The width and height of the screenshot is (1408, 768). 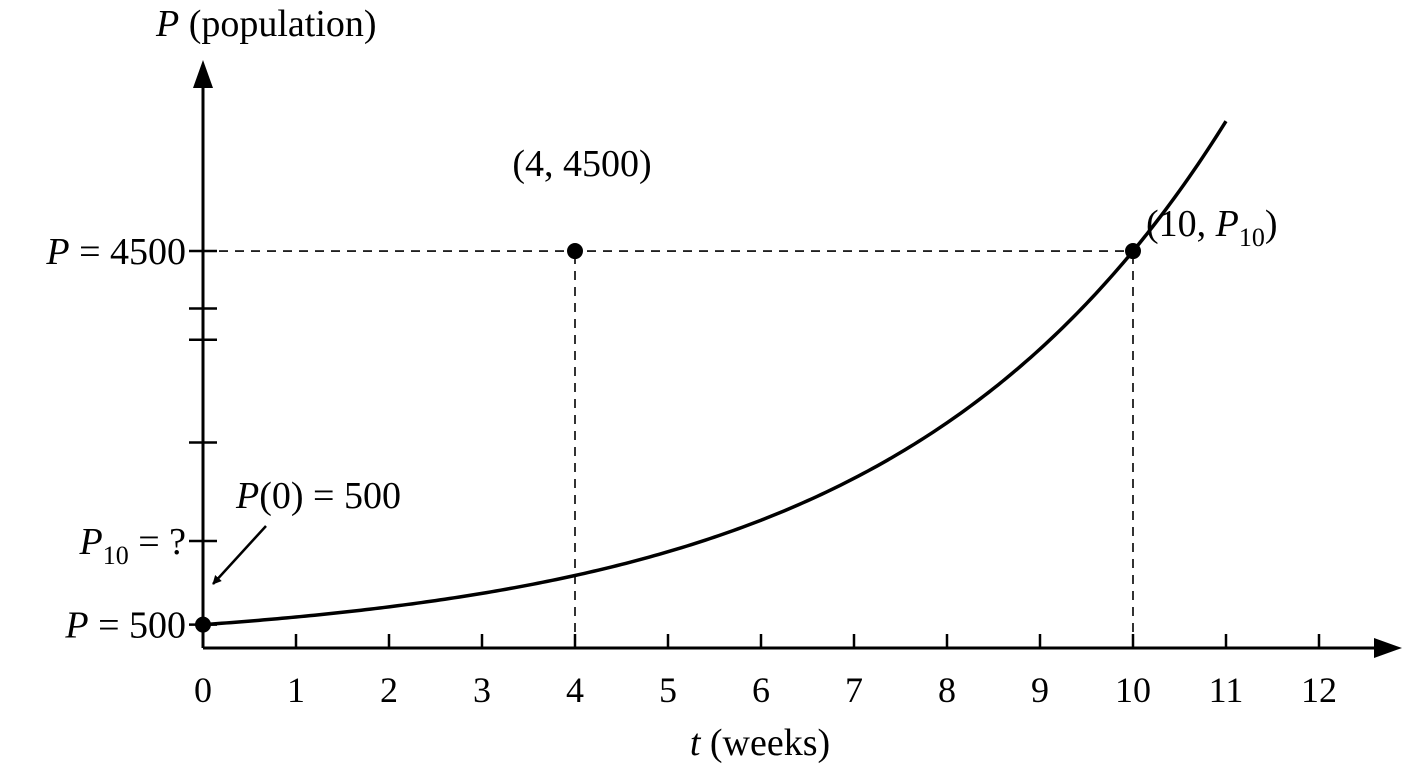 What do you see at coordinates (807, 641) in the screenshot?
I see `x-ticks` at bounding box center [807, 641].